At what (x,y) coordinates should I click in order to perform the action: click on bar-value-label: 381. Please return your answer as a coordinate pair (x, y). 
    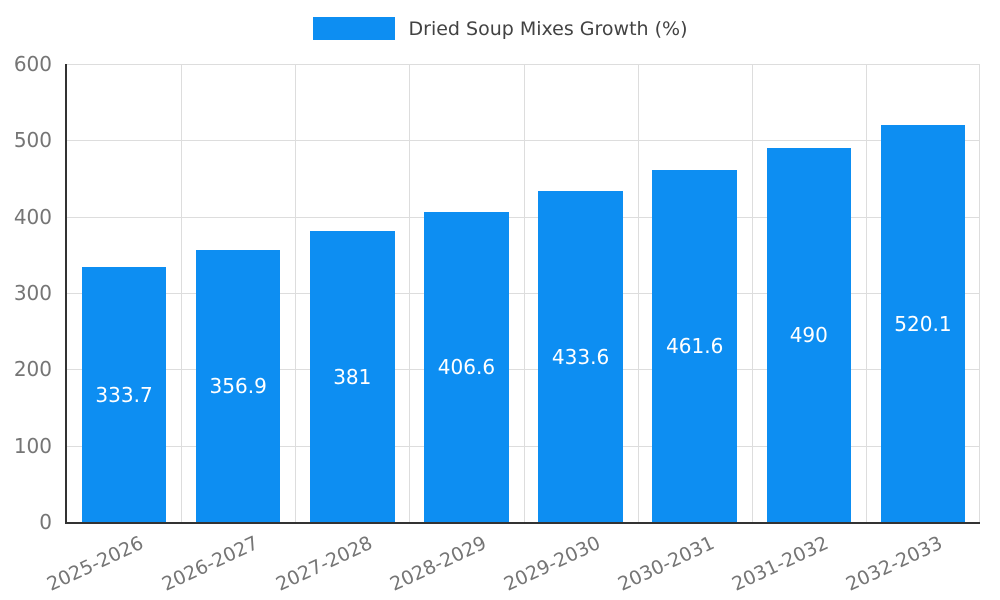
    Looking at the image, I should click on (352, 376).